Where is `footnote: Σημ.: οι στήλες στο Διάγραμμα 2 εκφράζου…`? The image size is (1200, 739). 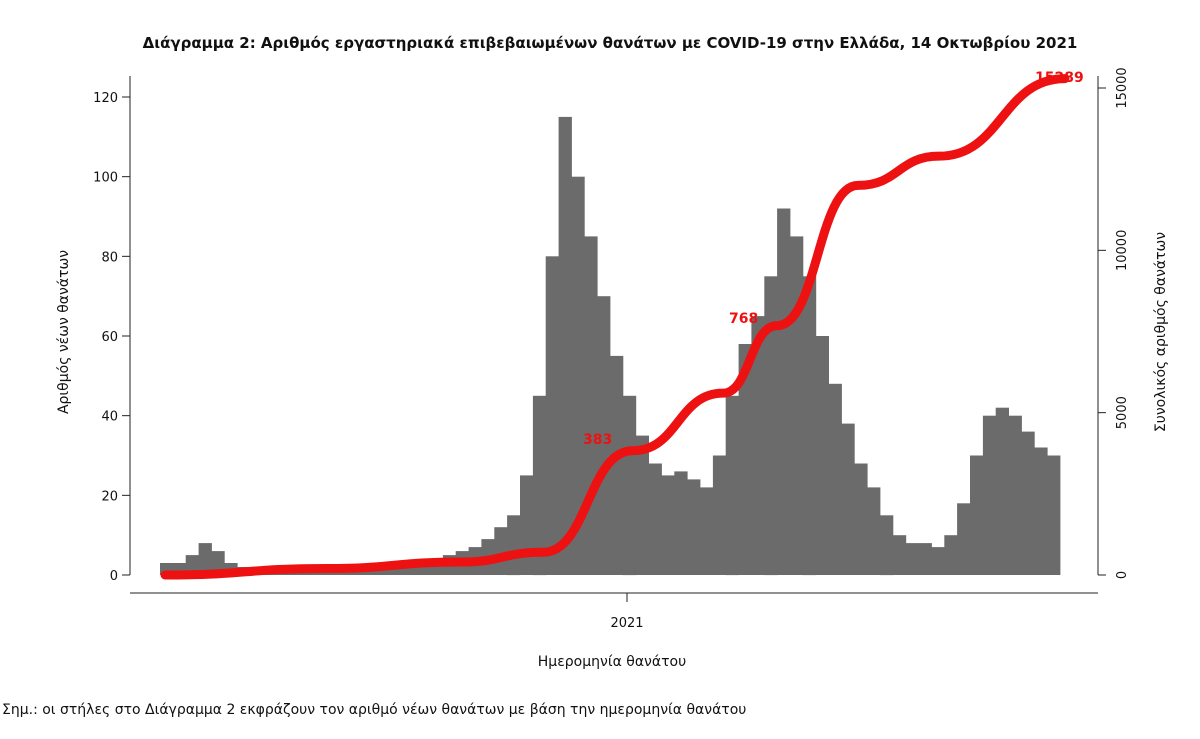
footnote: Σημ.: οι στήλες στο Διάγραμμα 2 εκφράζου… is located at coordinates (374, 710).